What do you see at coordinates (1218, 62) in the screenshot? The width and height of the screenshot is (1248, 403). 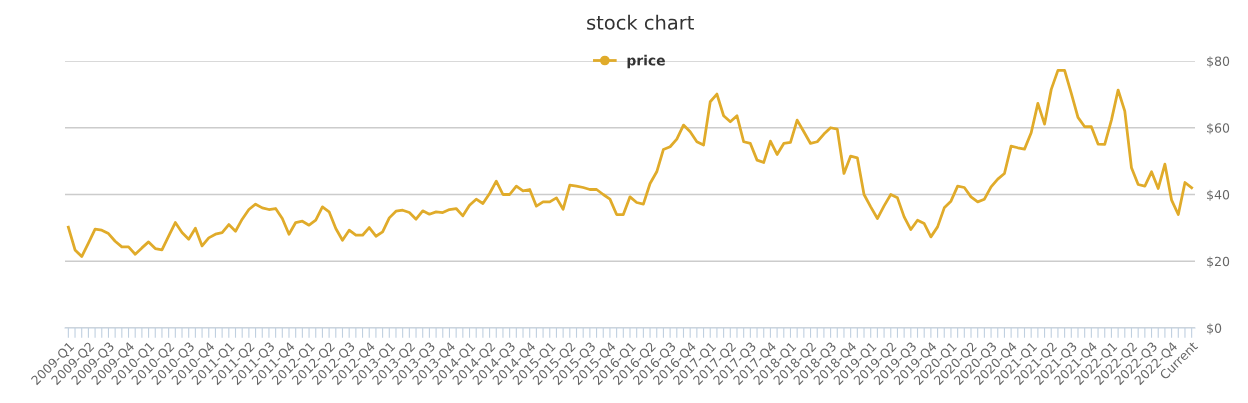 I see `y-tick-label: $80` at bounding box center [1218, 62].